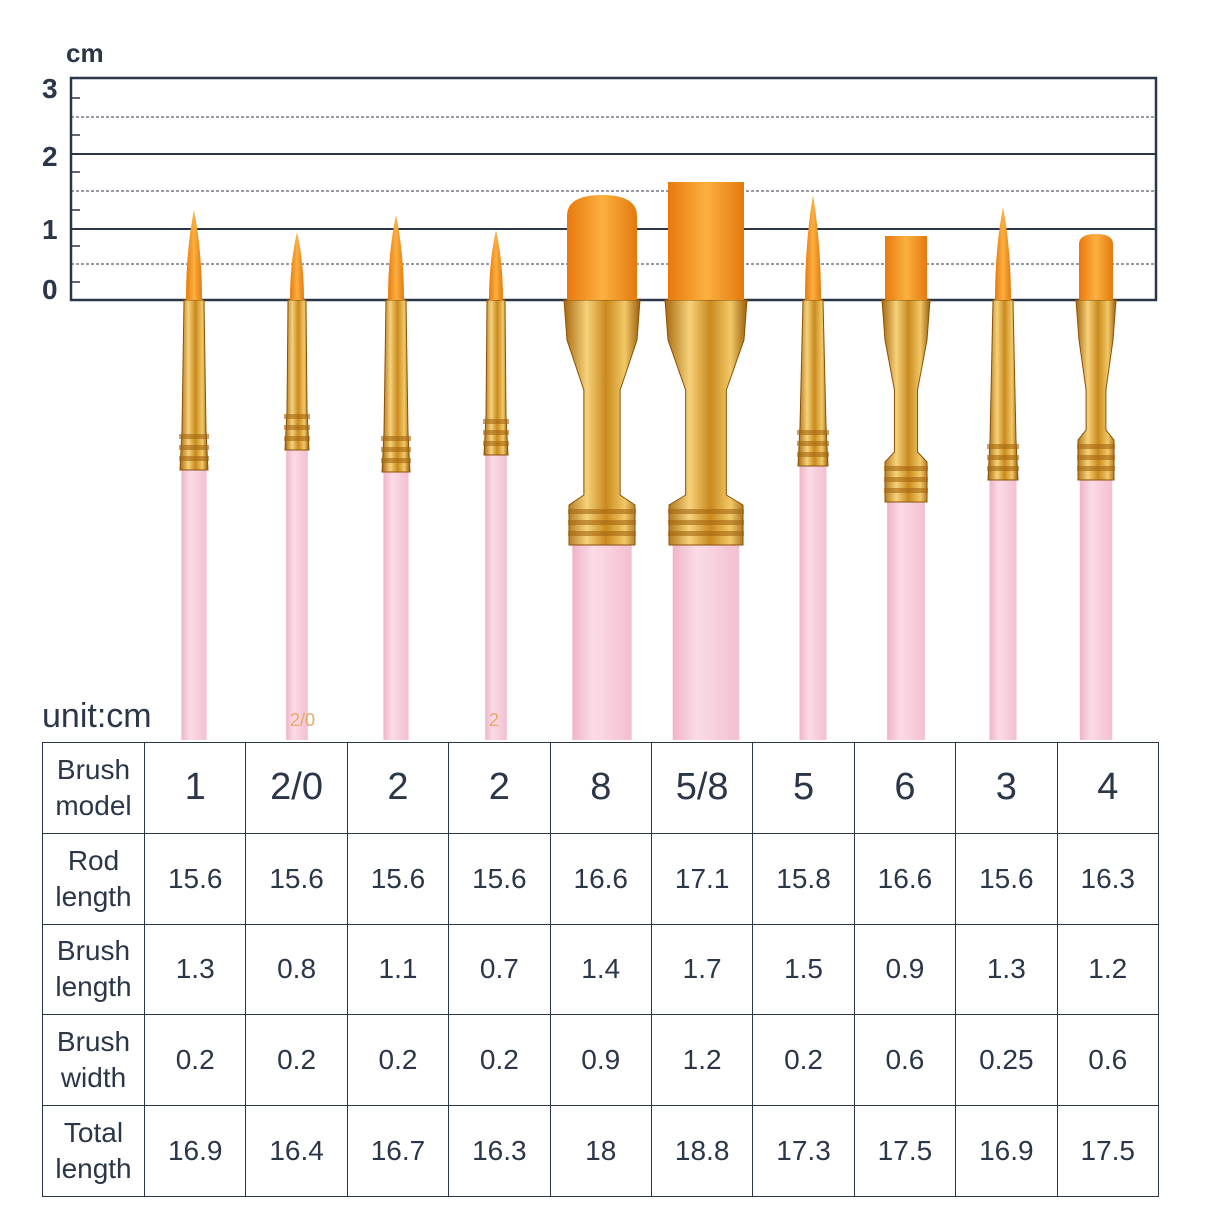 The image size is (1214, 1214). I want to click on brush-4: 2, so click(496, 485).